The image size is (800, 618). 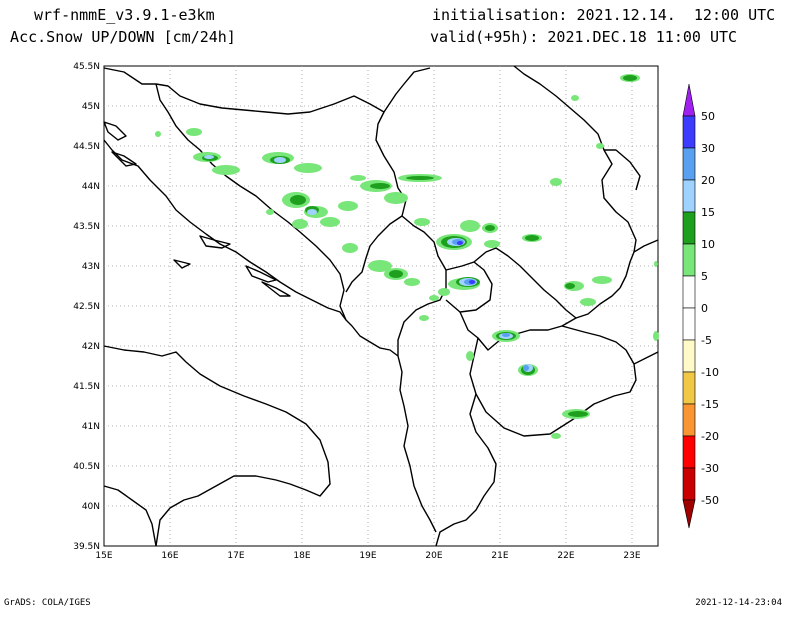 I want to click on colorbar-cells, so click(x=689, y=308).